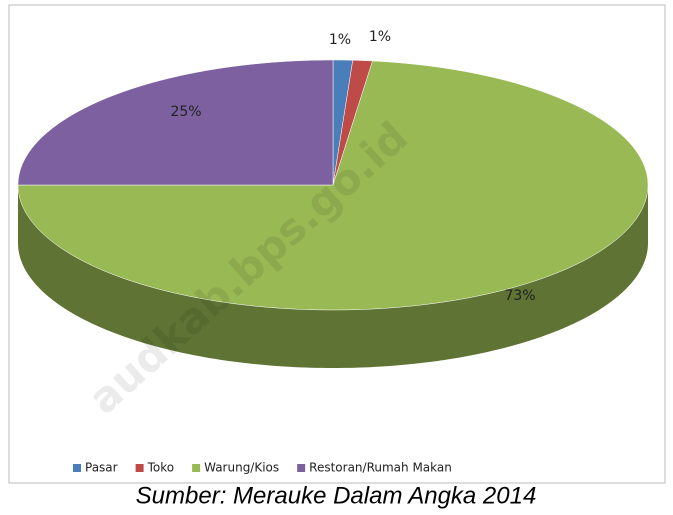  What do you see at coordinates (336, 495) in the screenshot?
I see `caption: Sumber: Merauke Dalam Angka 2014` at bounding box center [336, 495].